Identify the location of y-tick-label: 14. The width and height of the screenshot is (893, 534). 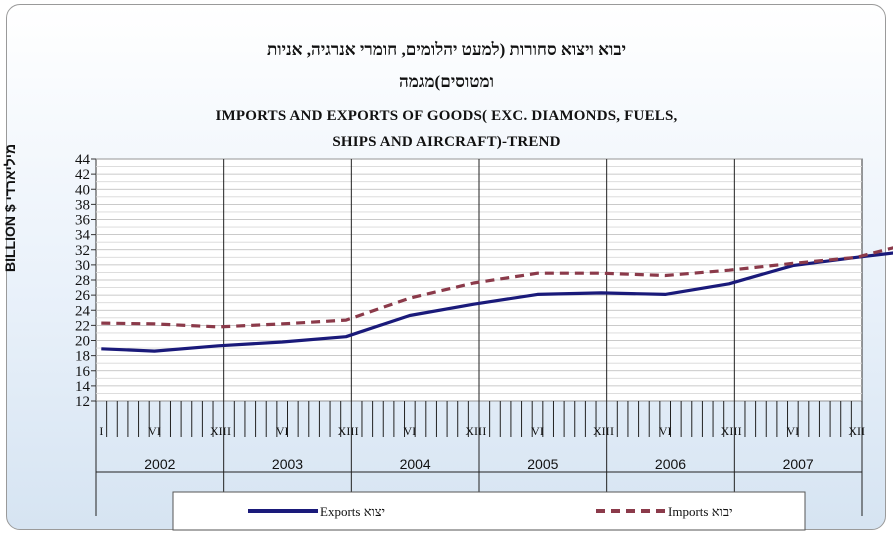
(83, 387).